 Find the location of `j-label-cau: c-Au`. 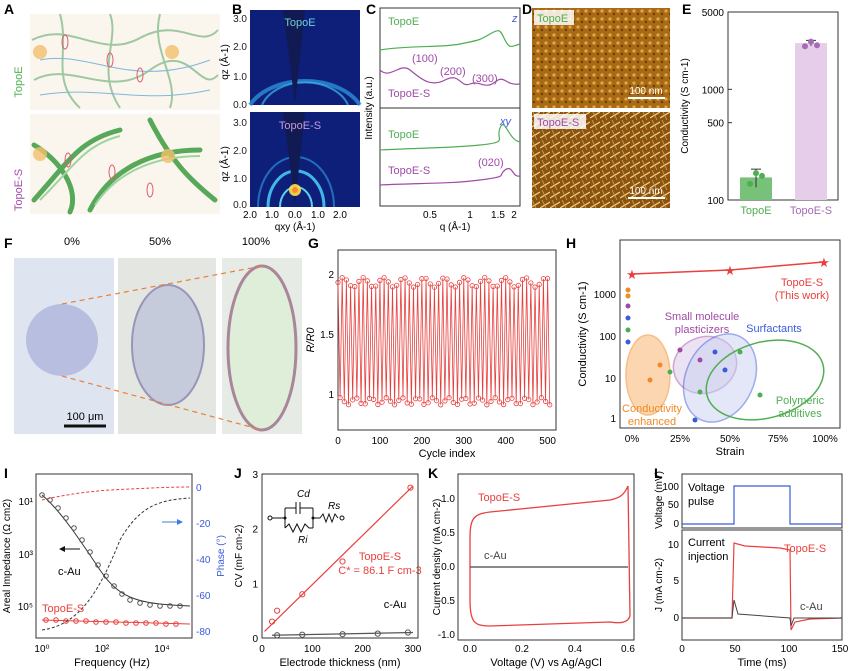

j-label-cau: c-Au is located at coordinates (395, 605).